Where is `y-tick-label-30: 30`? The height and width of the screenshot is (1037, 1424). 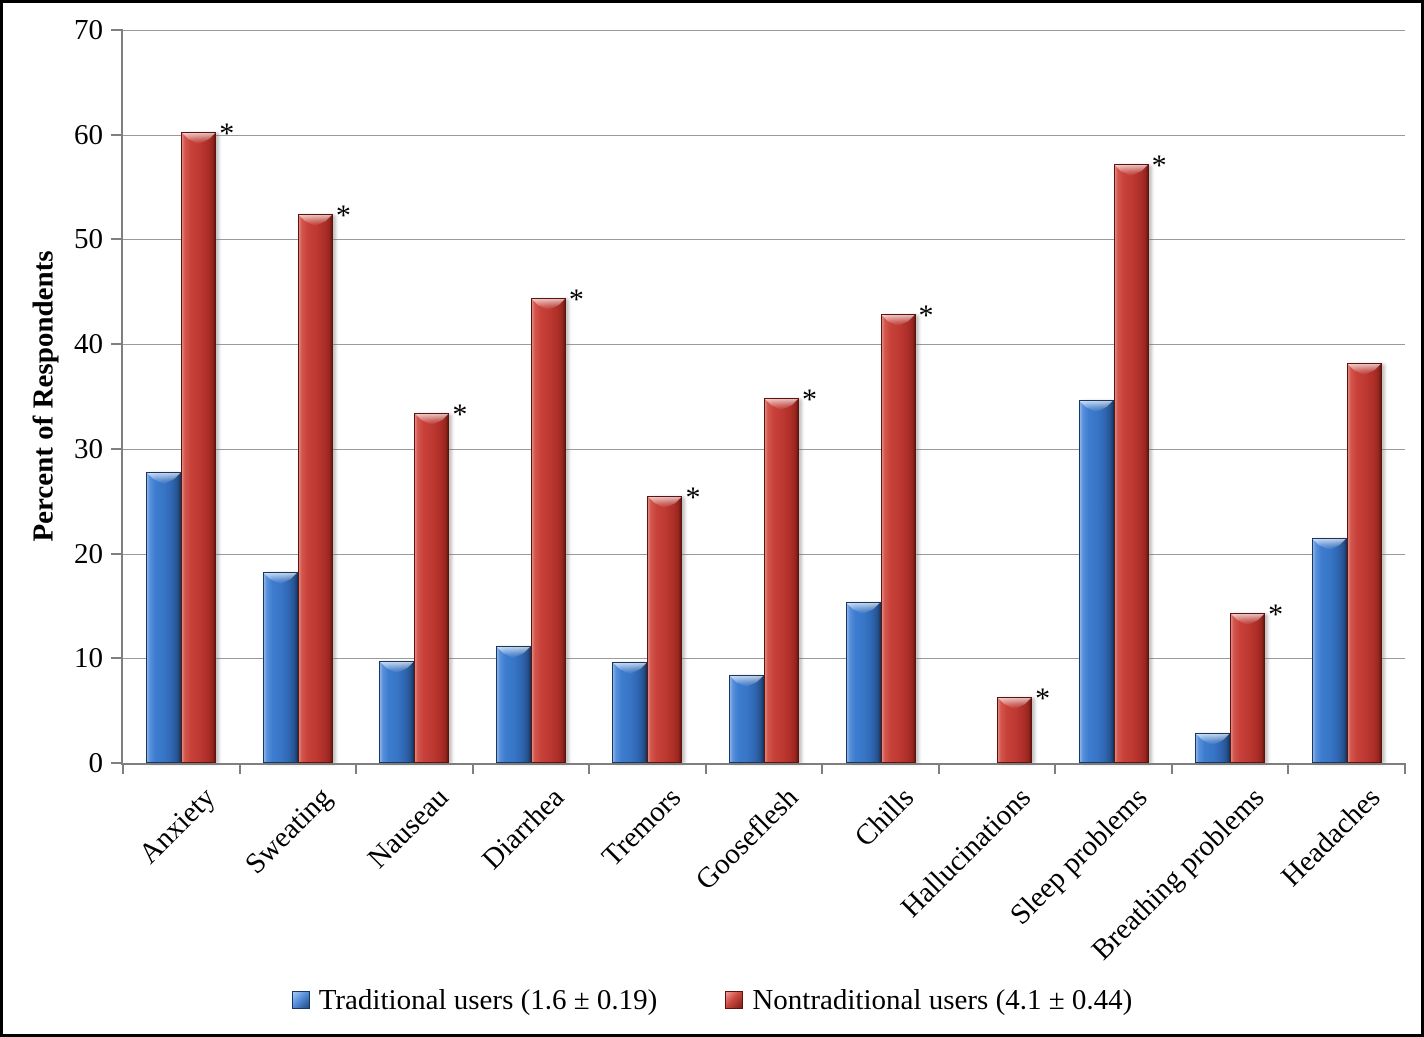
y-tick-label-30: 30 is located at coordinates (88, 448).